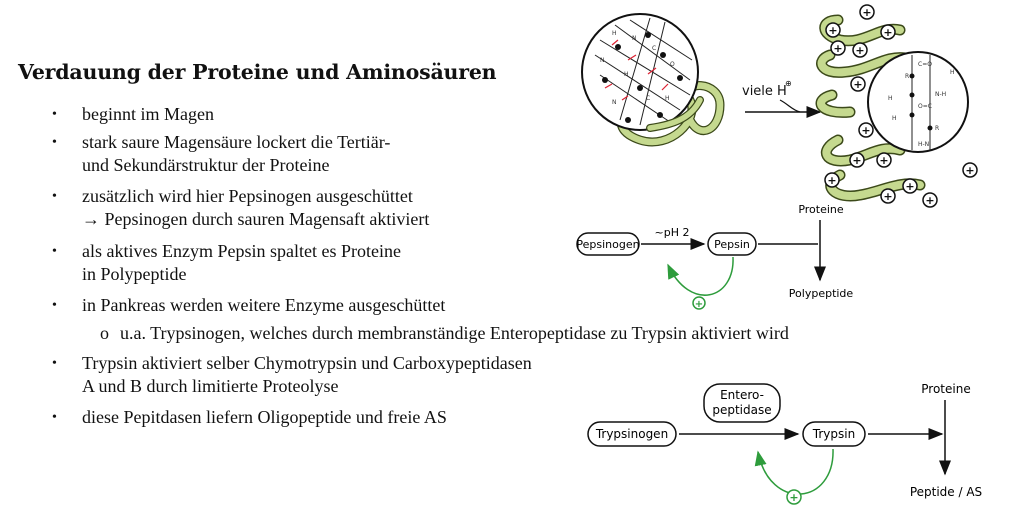 This screenshot has width=1024, height=510. What do you see at coordinates (923, 144) in the screenshot?
I see `svg-text: H-N` at bounding box center [923, 144].